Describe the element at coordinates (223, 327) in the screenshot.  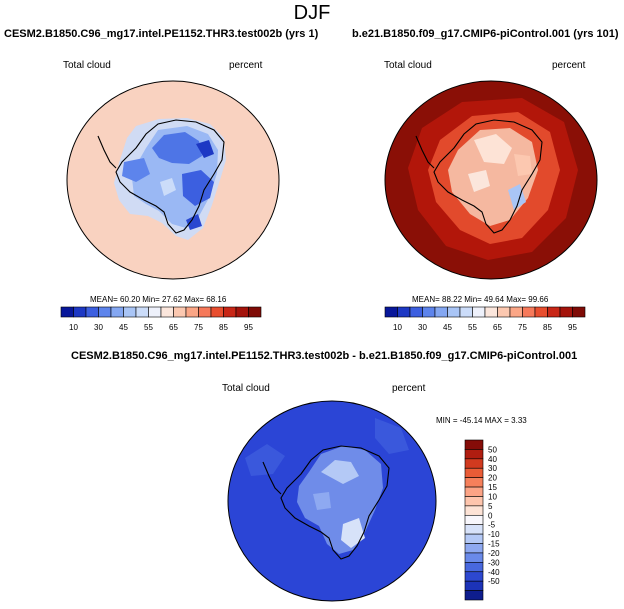
I see `panel1-colorbar-tick-label: 85` at that location.